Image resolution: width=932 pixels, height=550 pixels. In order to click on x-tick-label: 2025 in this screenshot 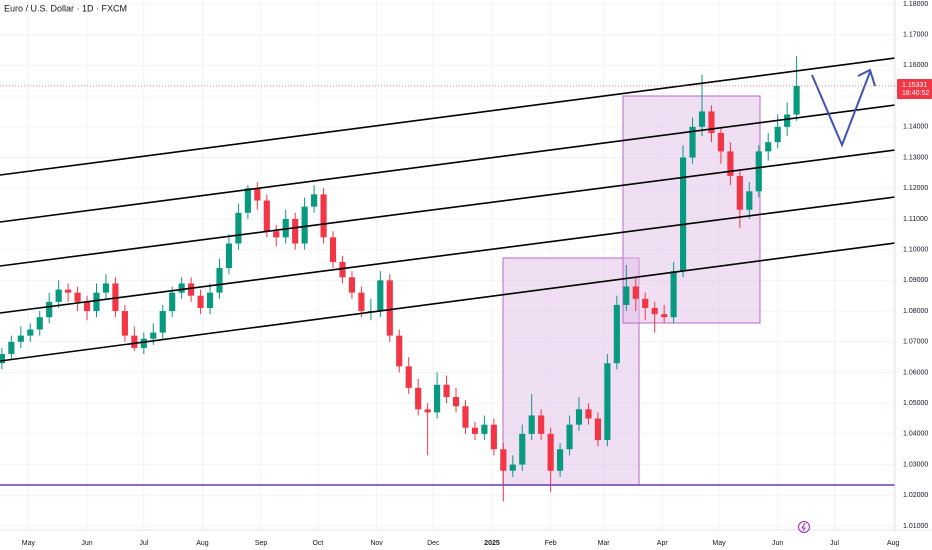, I will do `click(492, 543)`.